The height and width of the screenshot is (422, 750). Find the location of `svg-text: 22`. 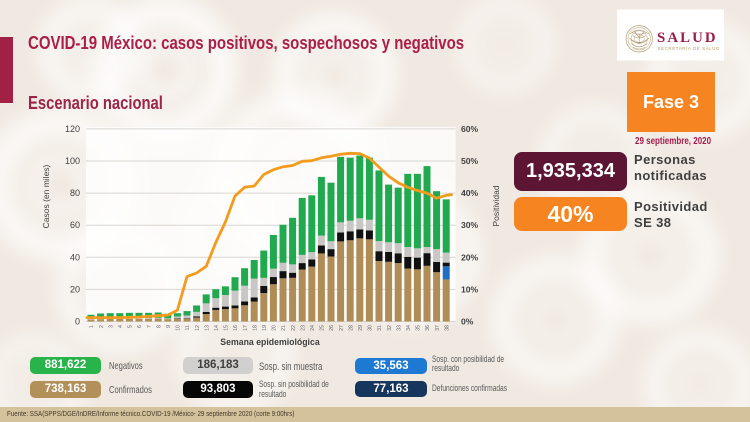

svg-text: 22 is located at coordinates (294, 328).